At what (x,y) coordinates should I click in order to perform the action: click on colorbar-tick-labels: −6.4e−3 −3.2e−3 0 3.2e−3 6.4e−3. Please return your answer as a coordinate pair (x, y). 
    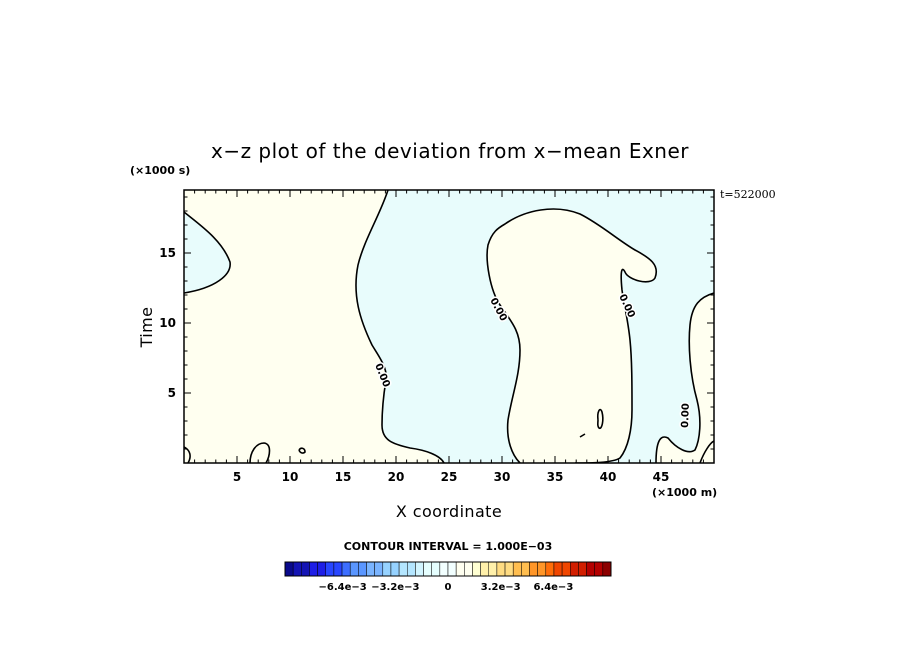
    Looking at the image, I should click on (446, 587).